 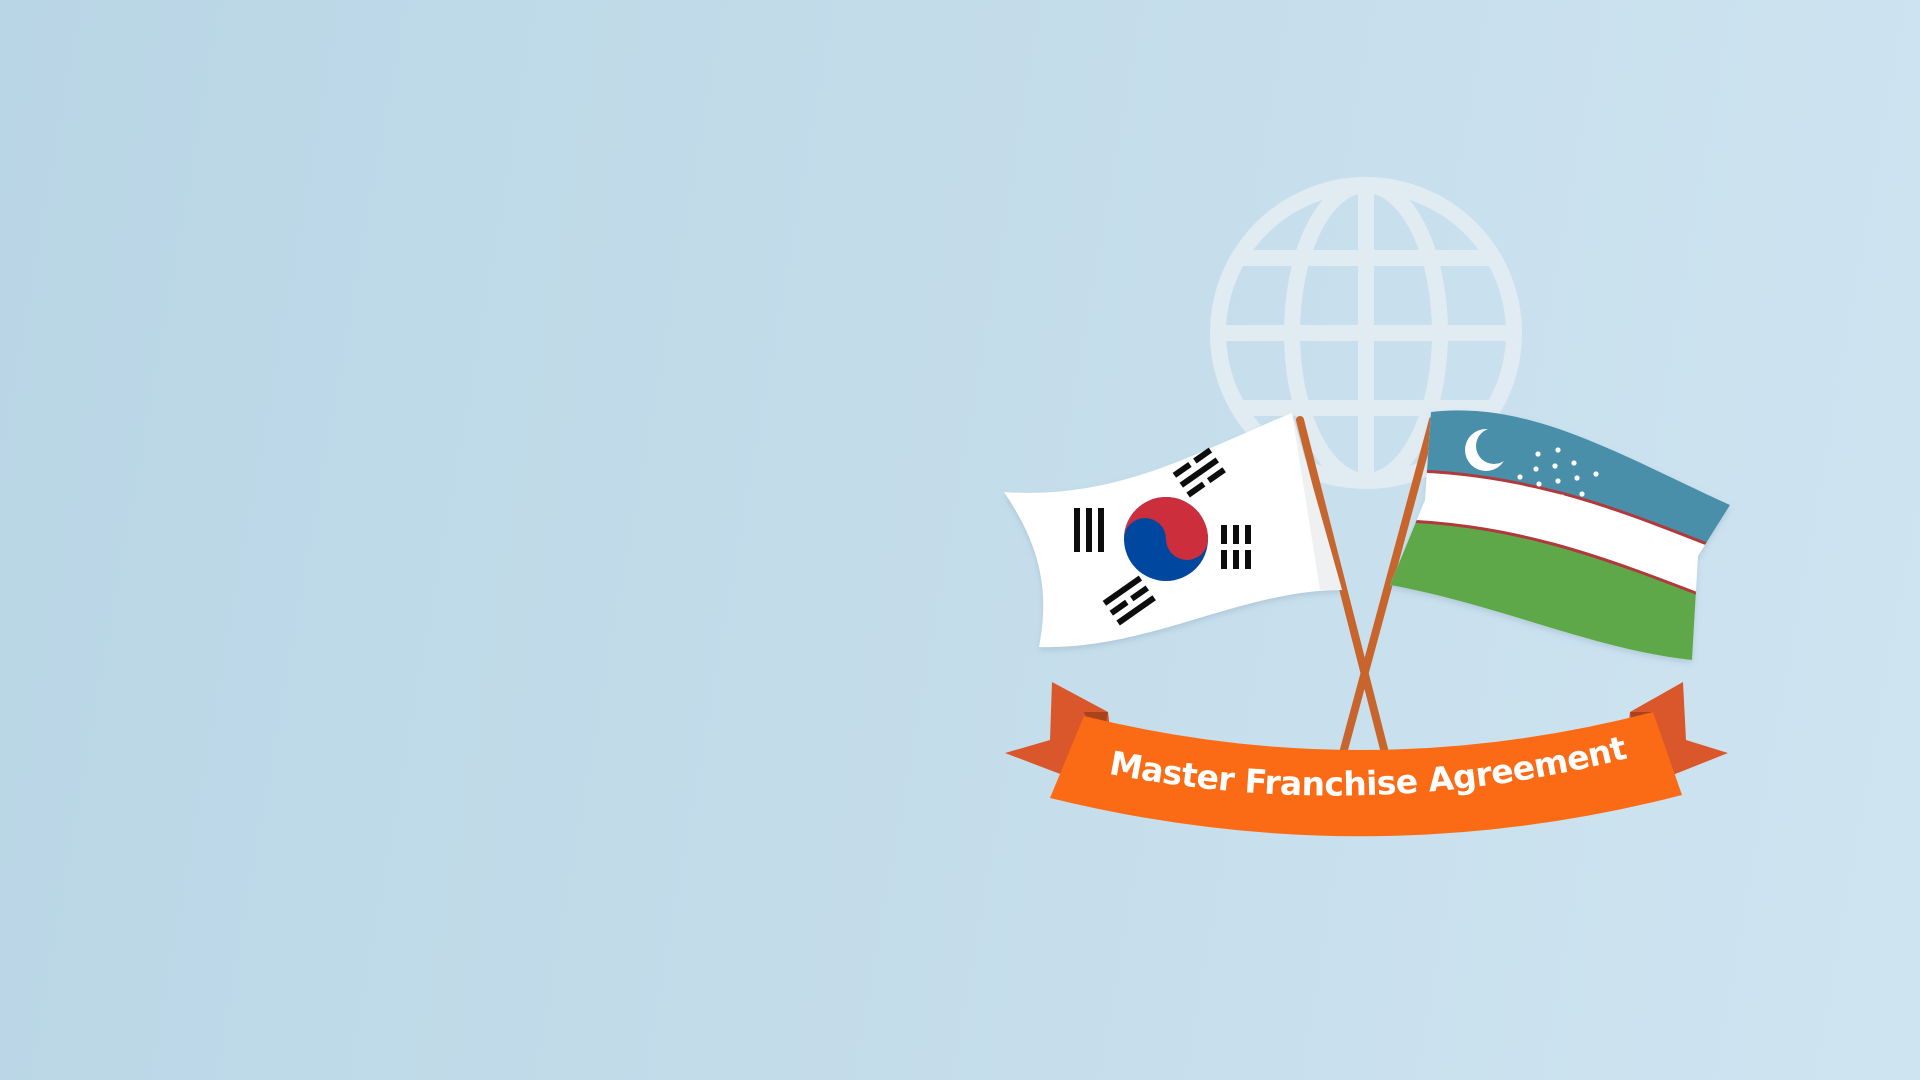 I want to click on south-korea-flag, so click(x=1173, y=530).